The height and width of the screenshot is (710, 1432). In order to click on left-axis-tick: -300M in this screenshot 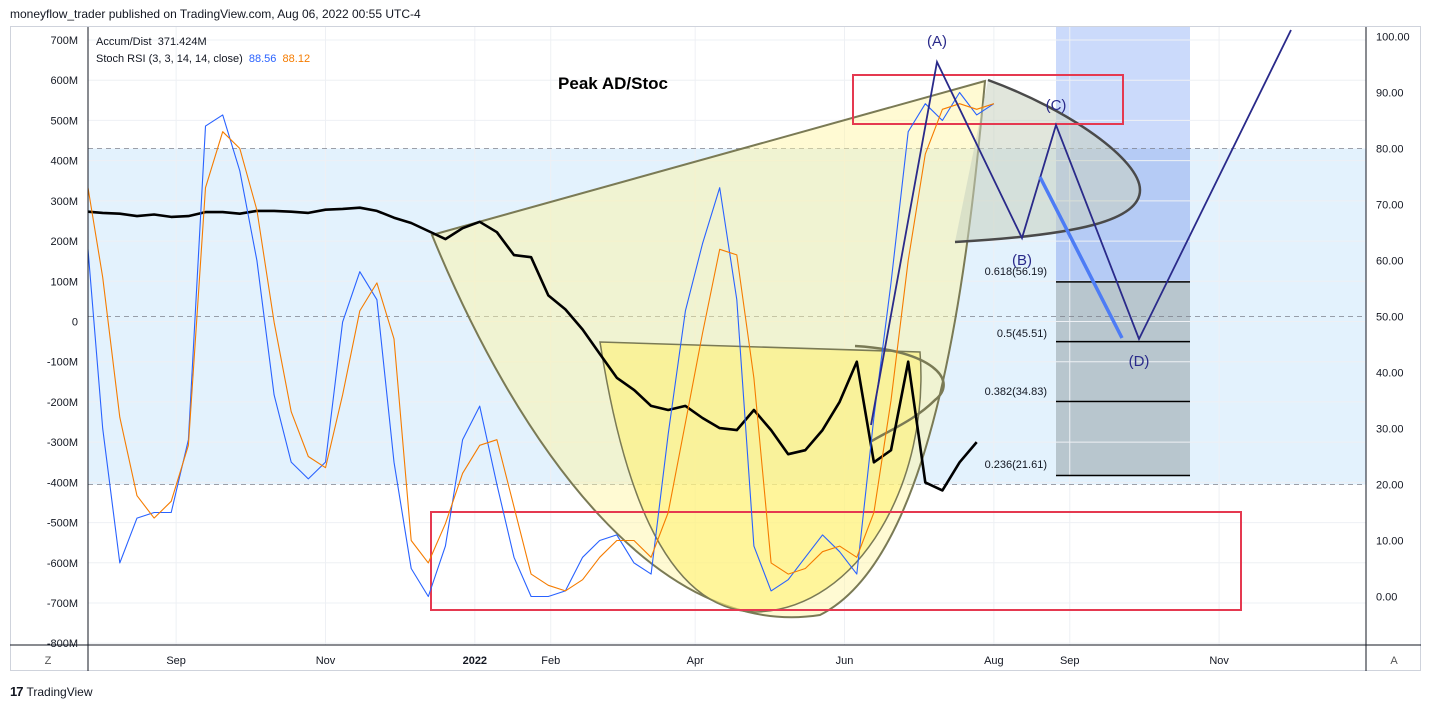, I will do `click(62, 443)`.